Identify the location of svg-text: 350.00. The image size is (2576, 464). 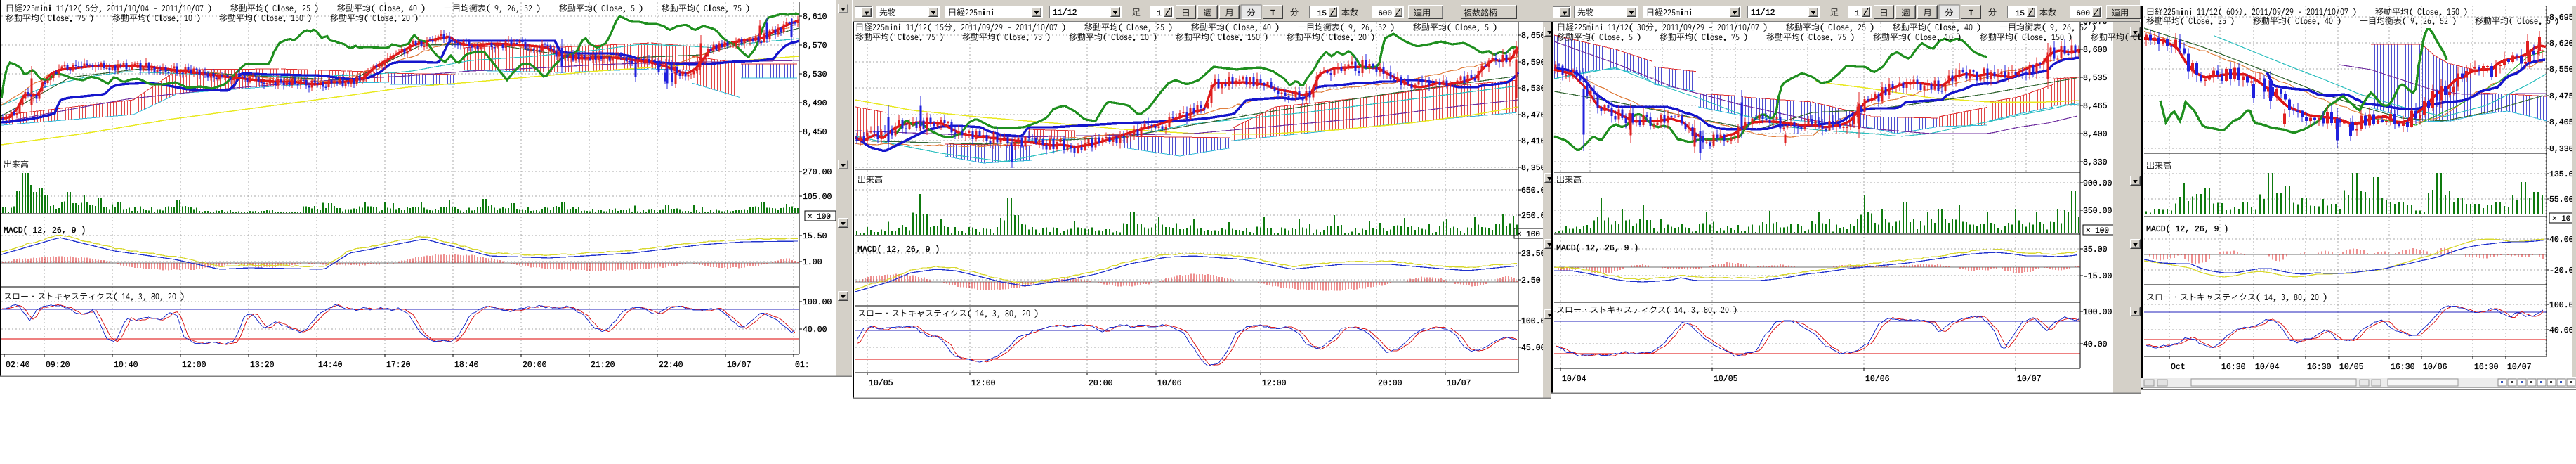
(2097, 211).